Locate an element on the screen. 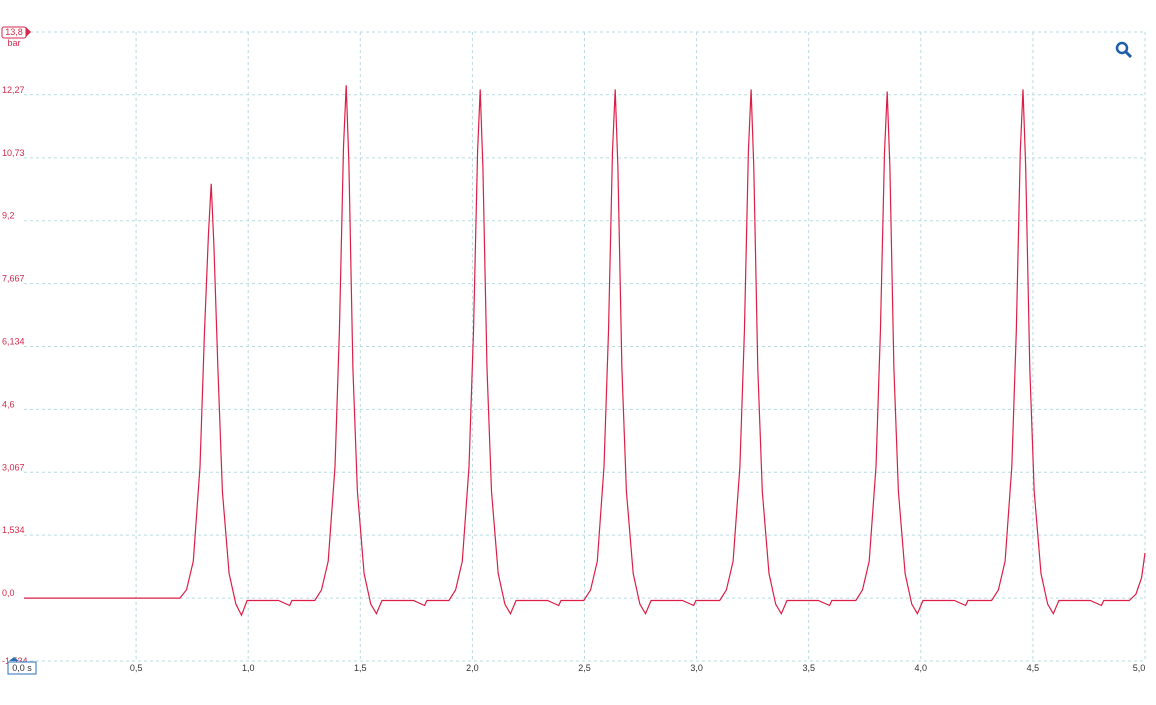  y-max-arrow is located at coordinates (28, 32).